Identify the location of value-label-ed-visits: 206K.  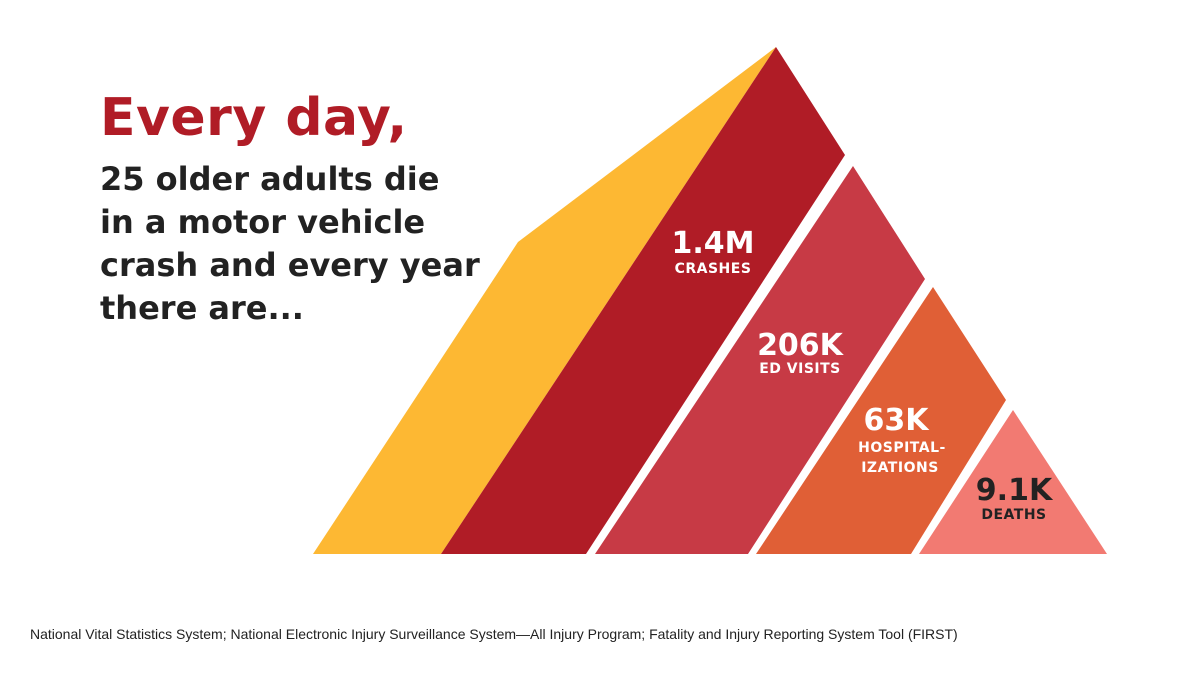
(801, 345).